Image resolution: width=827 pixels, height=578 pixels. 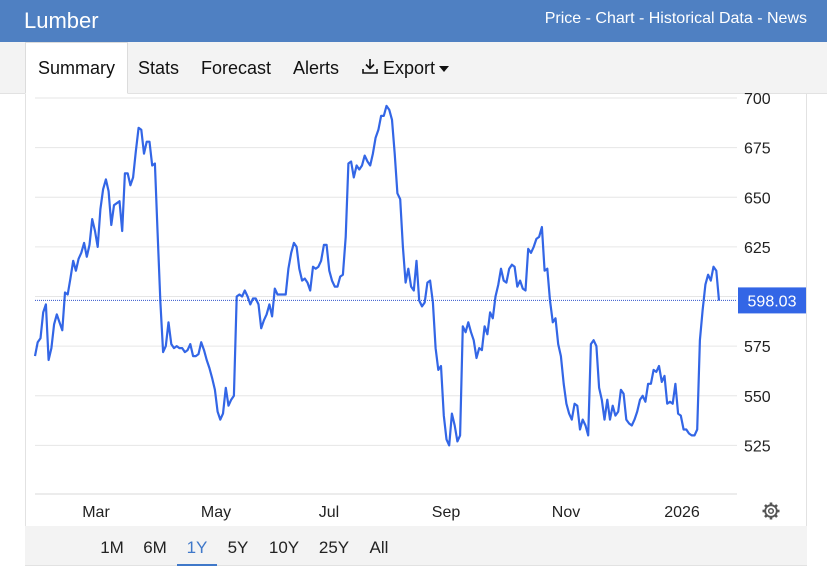 I want to click on last-price-badge-bg, so click(x=772, y=300).